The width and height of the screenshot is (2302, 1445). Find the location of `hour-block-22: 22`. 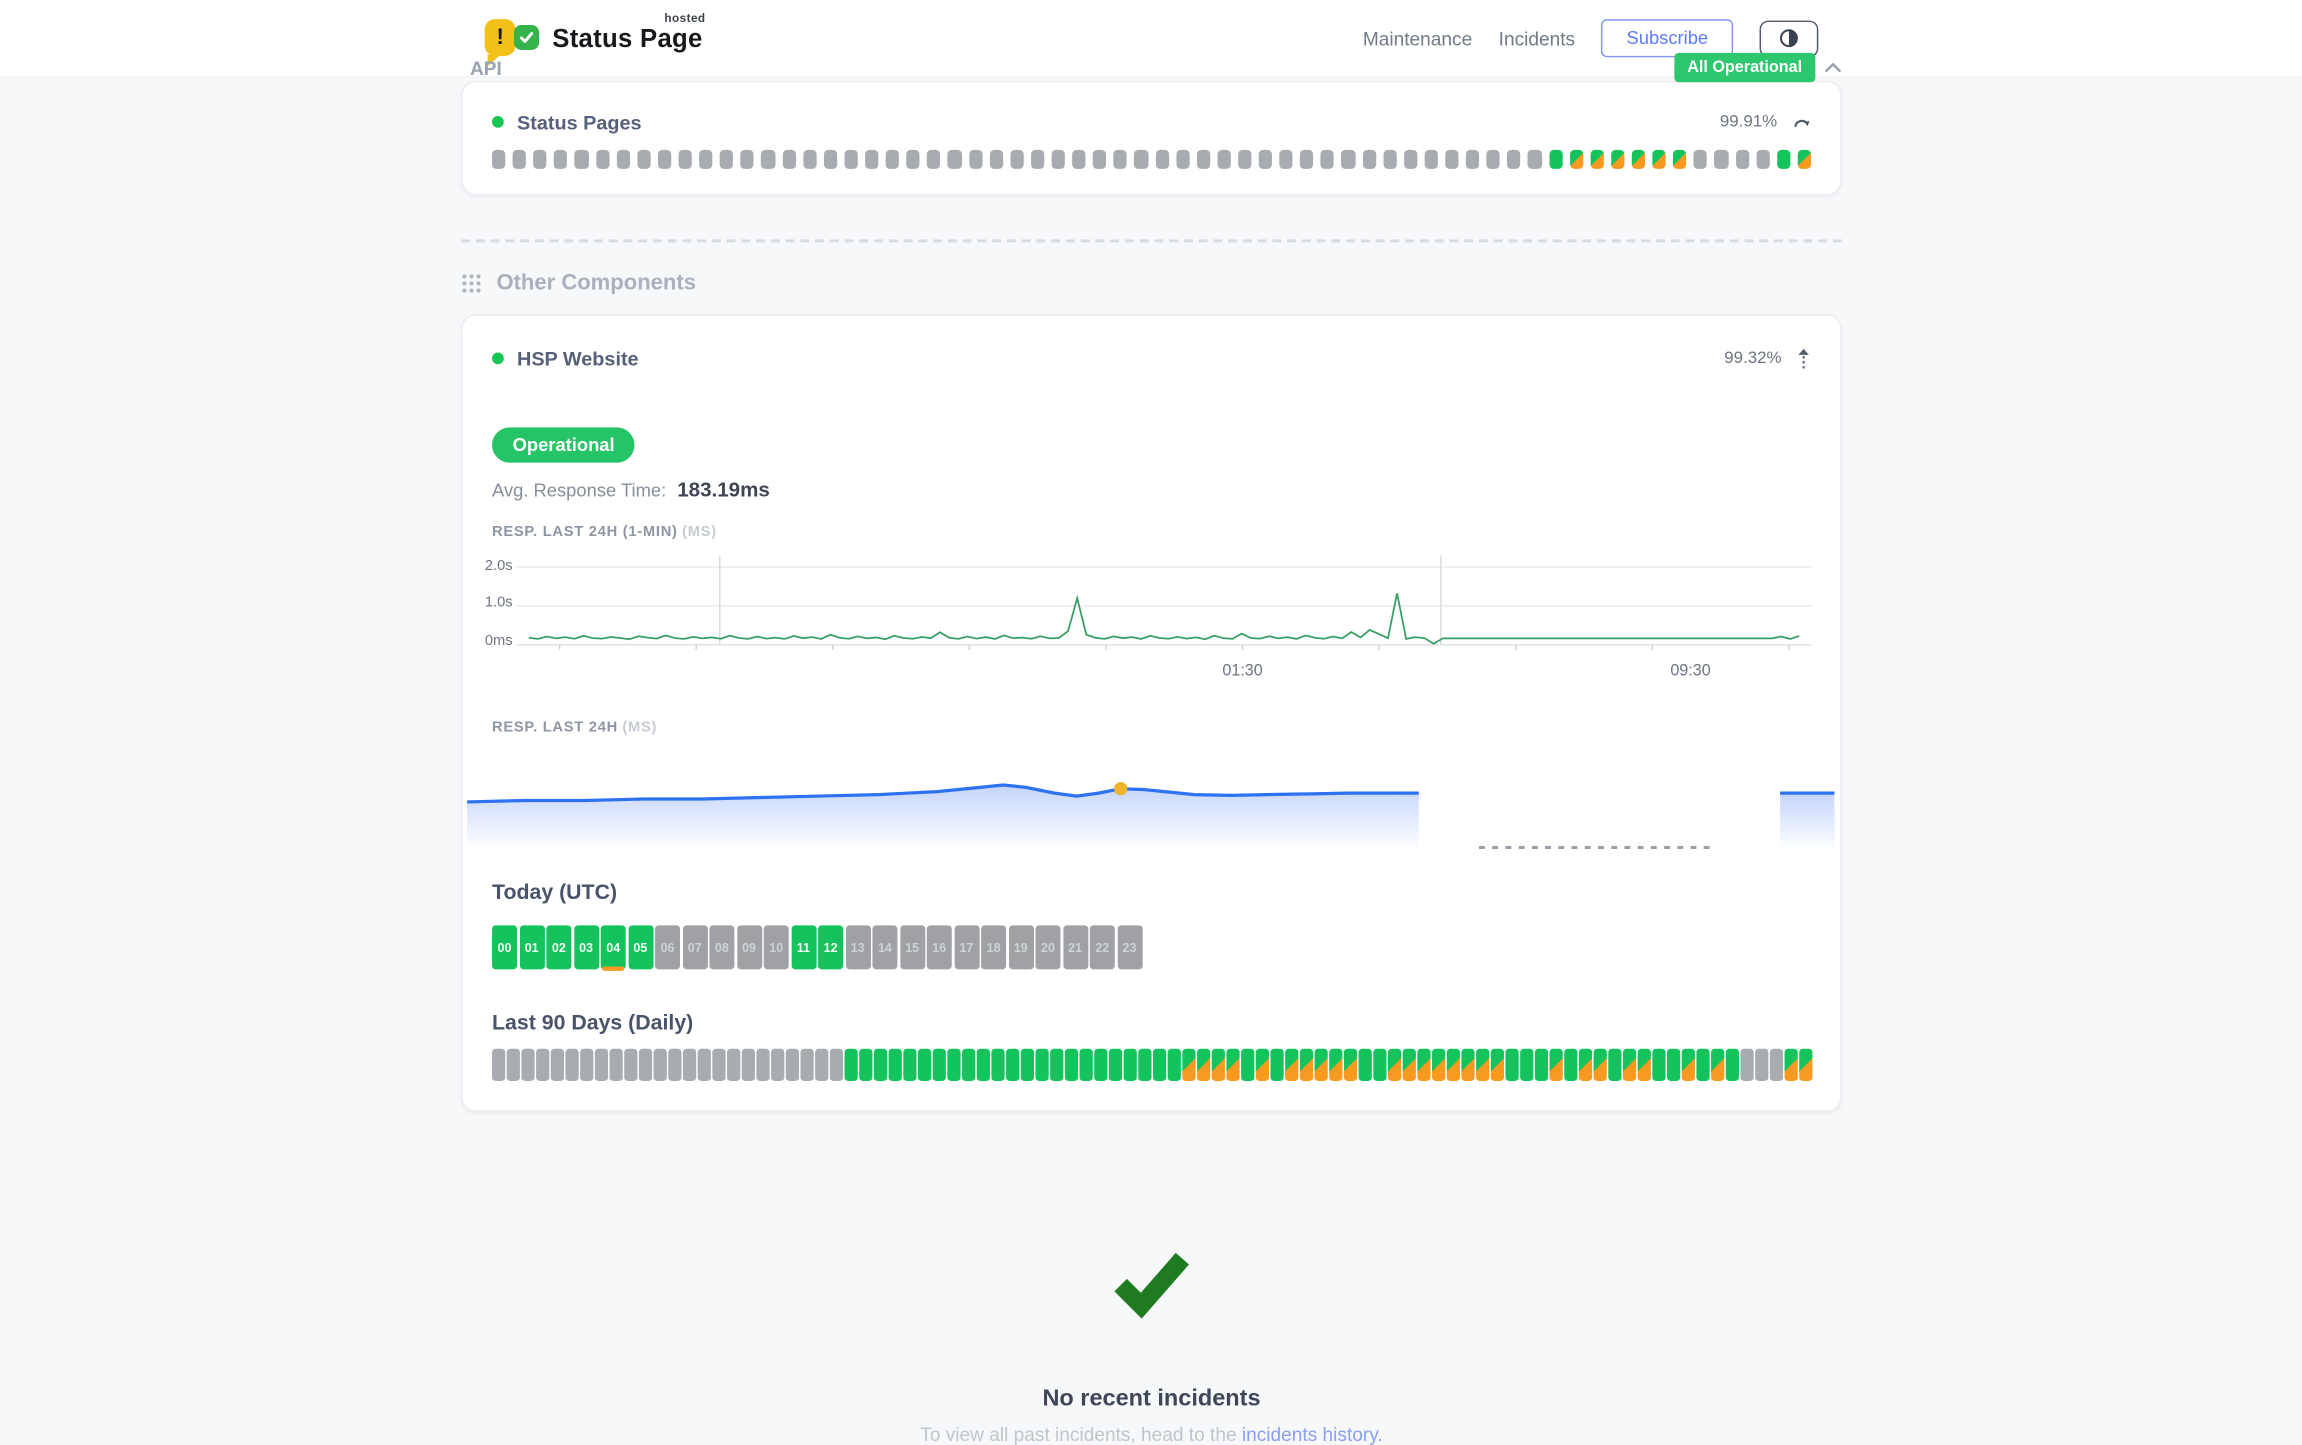

hour-block-22: 22 is located at coordinates (1102, 947).